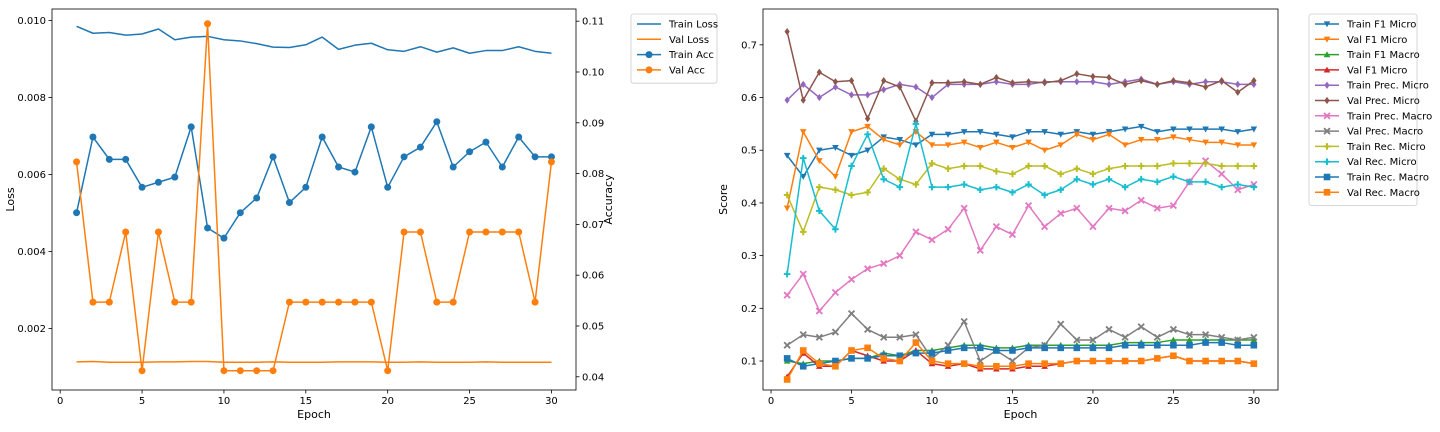 Image resolution: width=1440 pixels, height=432 pixels. What do you see at coordinates (593, 22) in the screenshot?
I see `y2-tick-label: 0.11` at bounding box center [593, 22].